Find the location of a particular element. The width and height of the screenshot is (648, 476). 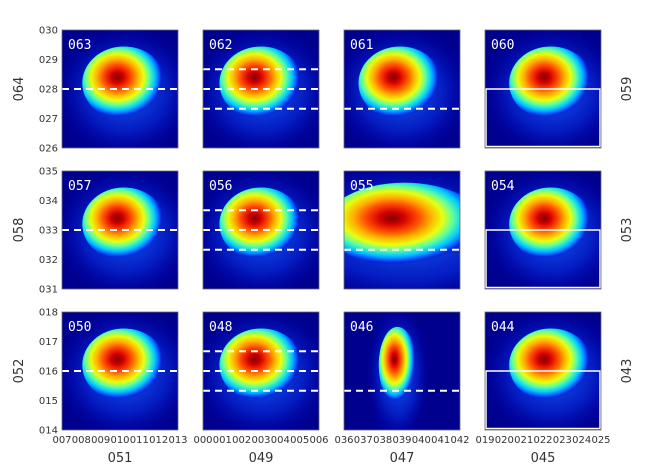

x-axis-label: 045 is located at coordinates (543, 458).